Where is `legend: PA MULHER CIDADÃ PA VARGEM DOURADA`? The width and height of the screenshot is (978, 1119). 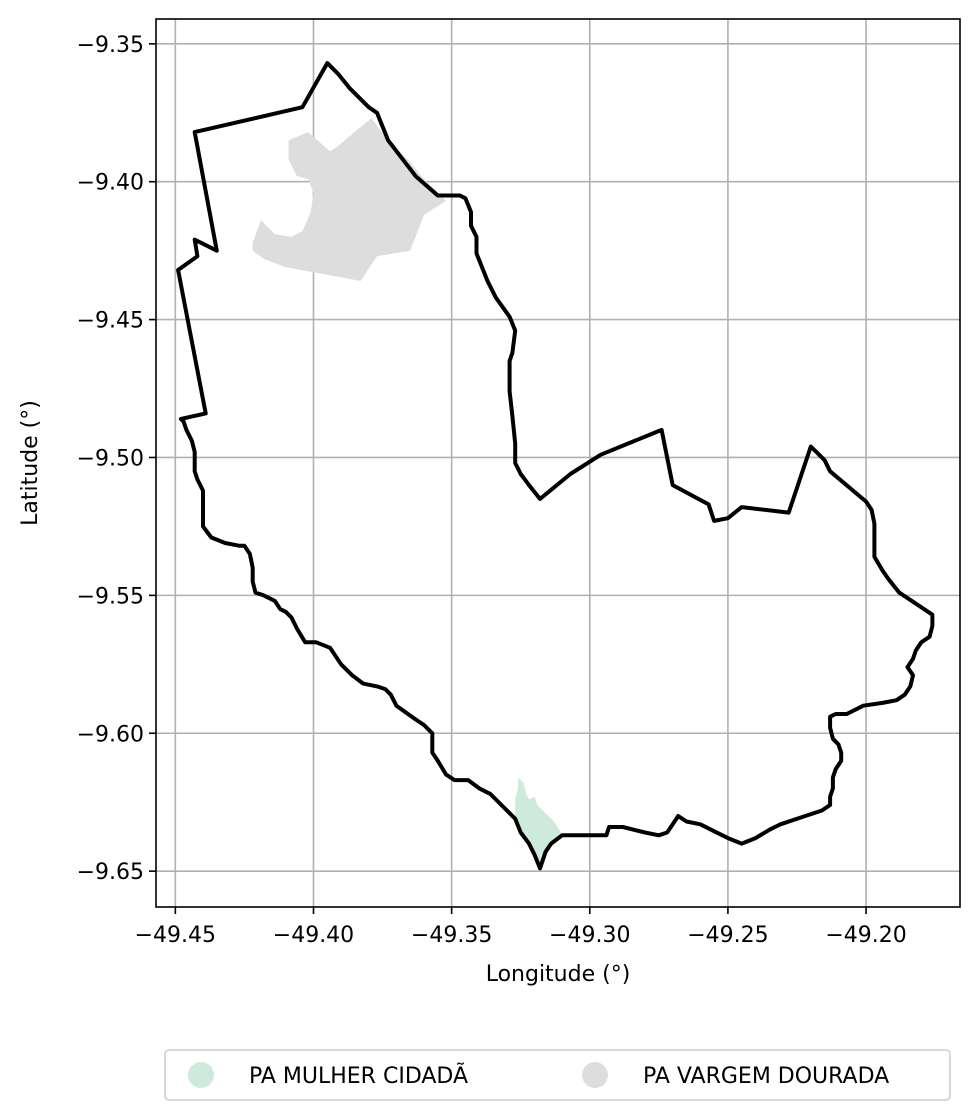
legend: PA MULHER CIDADÃ PA VARGEM DOURADA is located at coordinates (557, 1075).